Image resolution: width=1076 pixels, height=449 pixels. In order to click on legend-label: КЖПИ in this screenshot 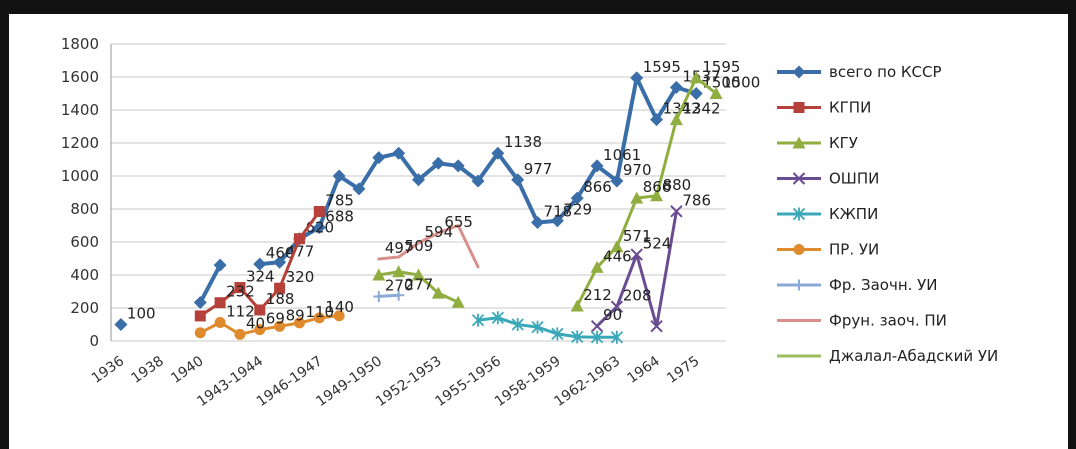, I will do `click(853, 214)`.